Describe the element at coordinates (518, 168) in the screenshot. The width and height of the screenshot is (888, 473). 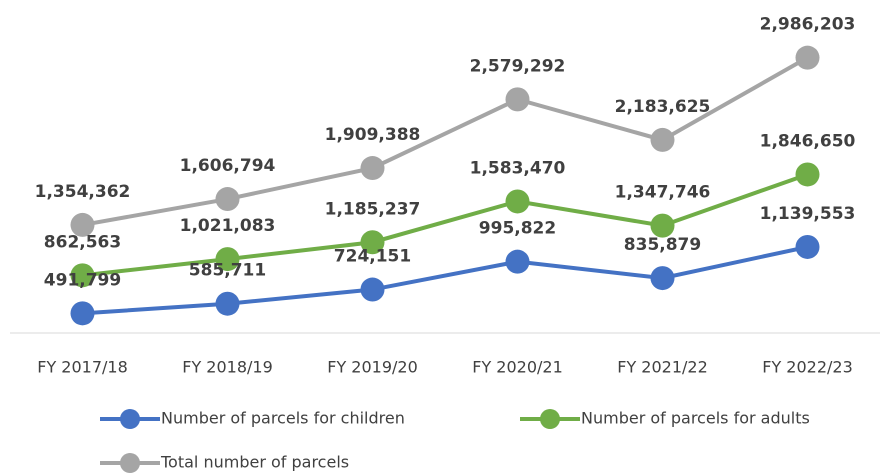
I see `data-label: 1,583,470` at that location.